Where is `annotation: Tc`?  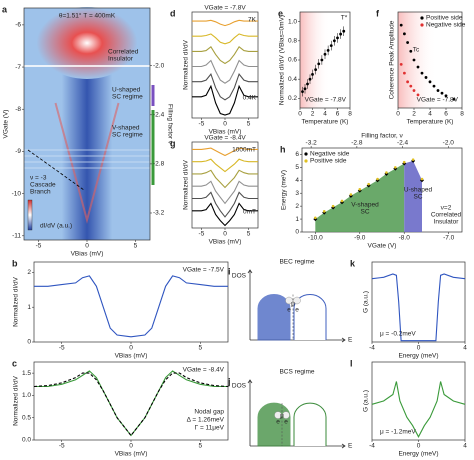 annotation: Tc is located at coordinates (416, 50).